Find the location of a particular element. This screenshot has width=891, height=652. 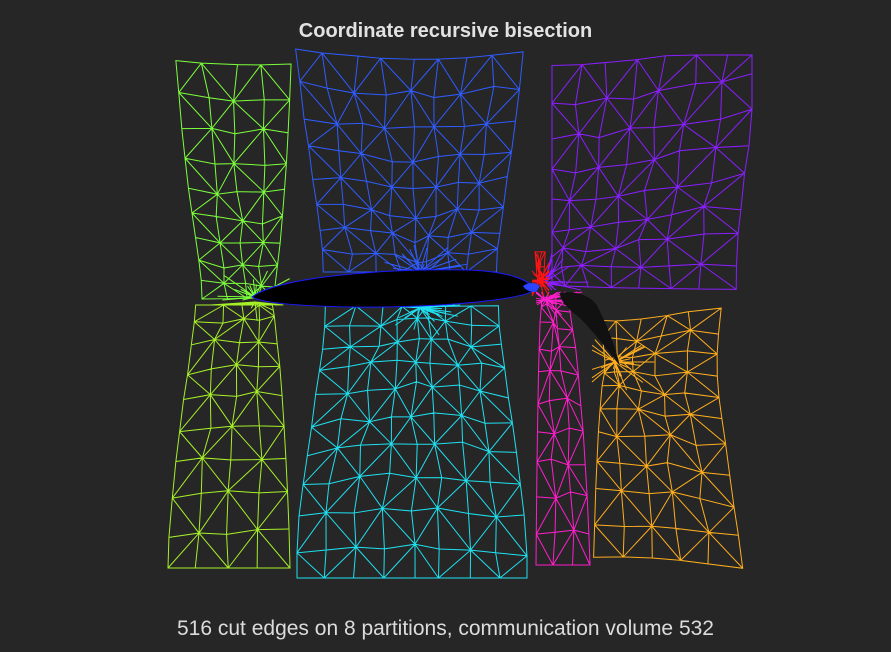

mesh-edges-lower-right is located at coordinates (668, 438).